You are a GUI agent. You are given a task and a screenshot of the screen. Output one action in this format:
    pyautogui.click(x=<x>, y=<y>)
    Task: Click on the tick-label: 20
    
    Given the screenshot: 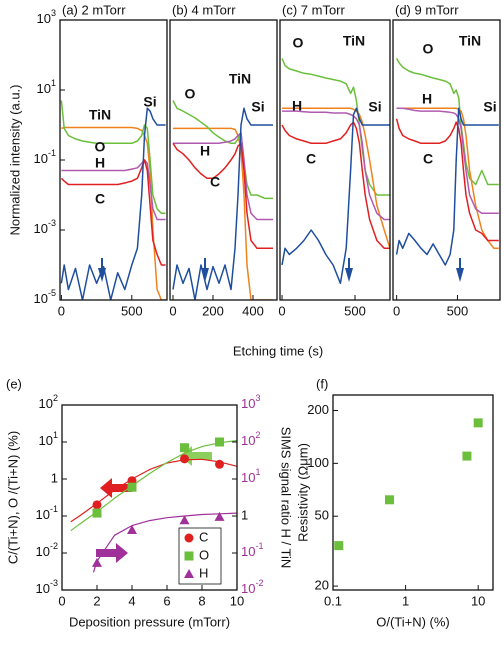 What is the action you would take?
    pyautogui.click(x=322, y=585)
    